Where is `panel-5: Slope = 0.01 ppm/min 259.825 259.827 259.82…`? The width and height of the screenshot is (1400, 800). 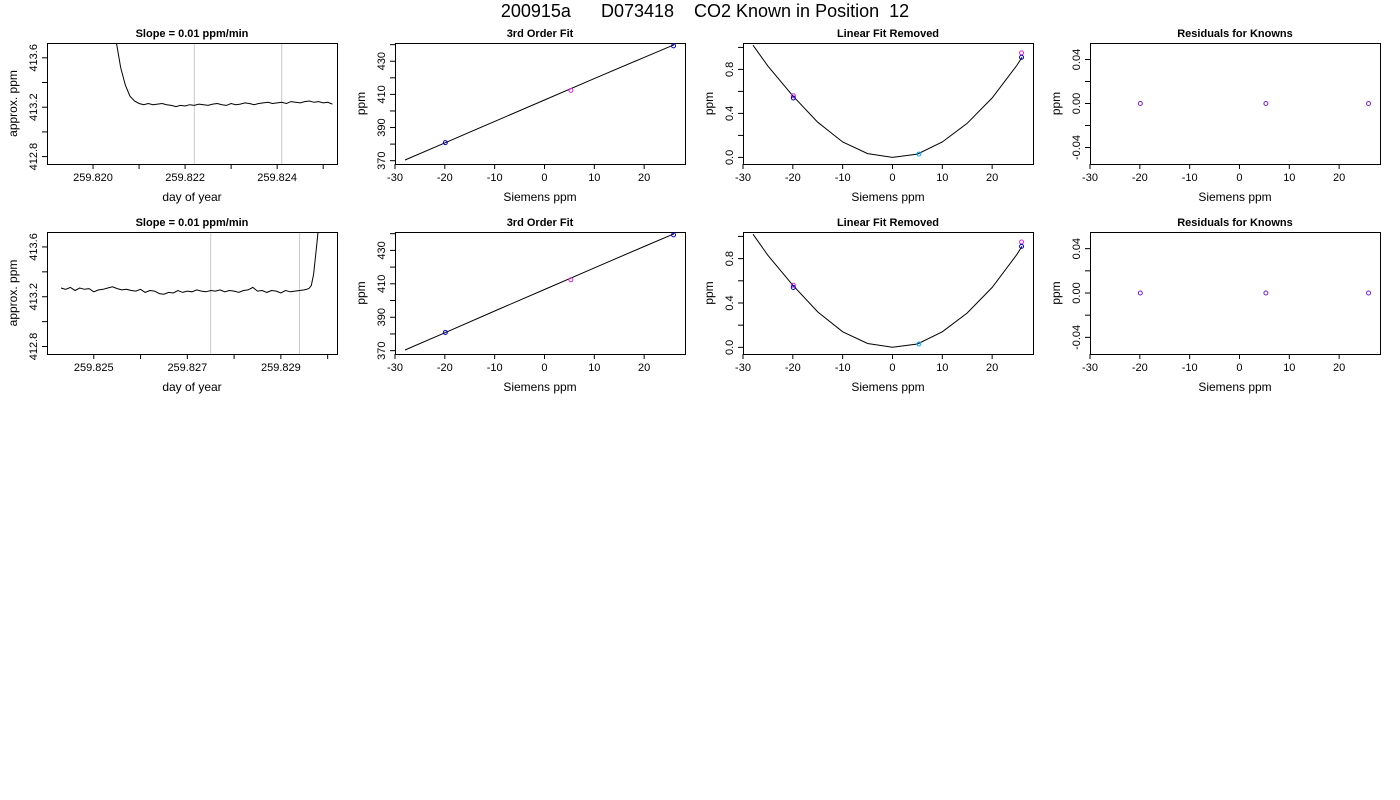 panel-5: Slope = 0.01 ppm/min 259.825 259.827 259.82… is located at coordinates (172, 305).